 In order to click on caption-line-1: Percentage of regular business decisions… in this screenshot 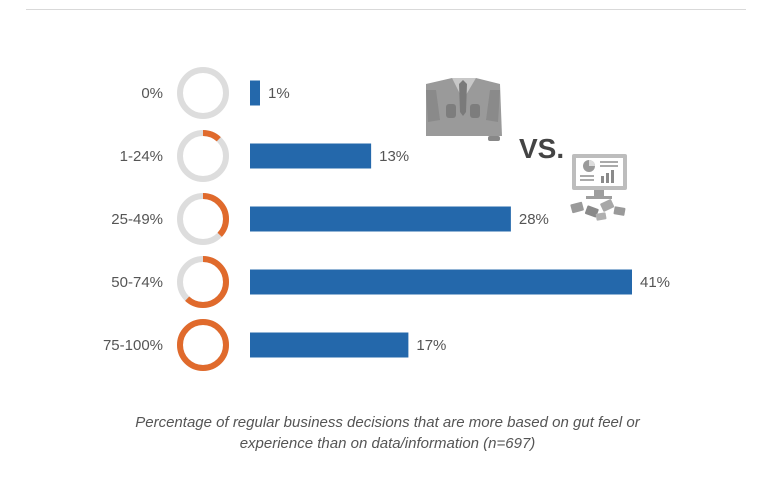, I will do `click(387, 422)`.